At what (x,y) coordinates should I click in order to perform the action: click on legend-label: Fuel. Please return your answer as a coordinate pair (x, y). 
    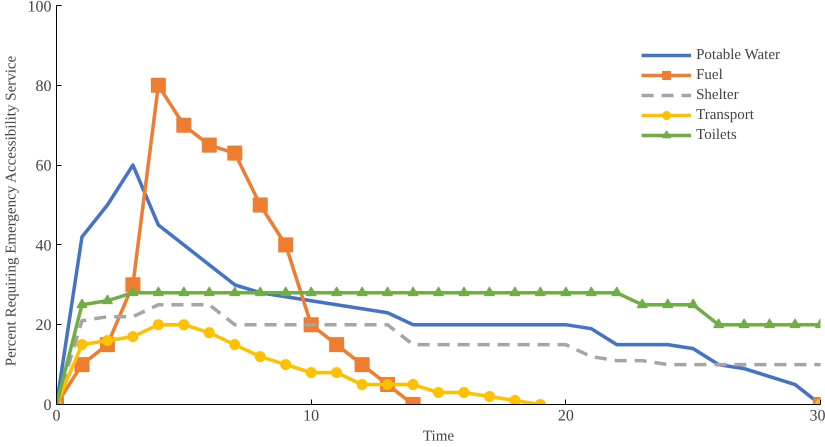
    Looking at the image, I should click on (709, 75).